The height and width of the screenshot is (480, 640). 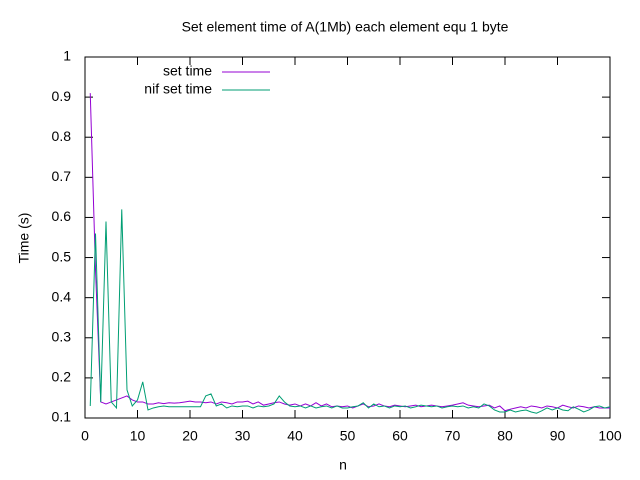 I want to click on x-tick-label: 50, so click(x=348, y=436).